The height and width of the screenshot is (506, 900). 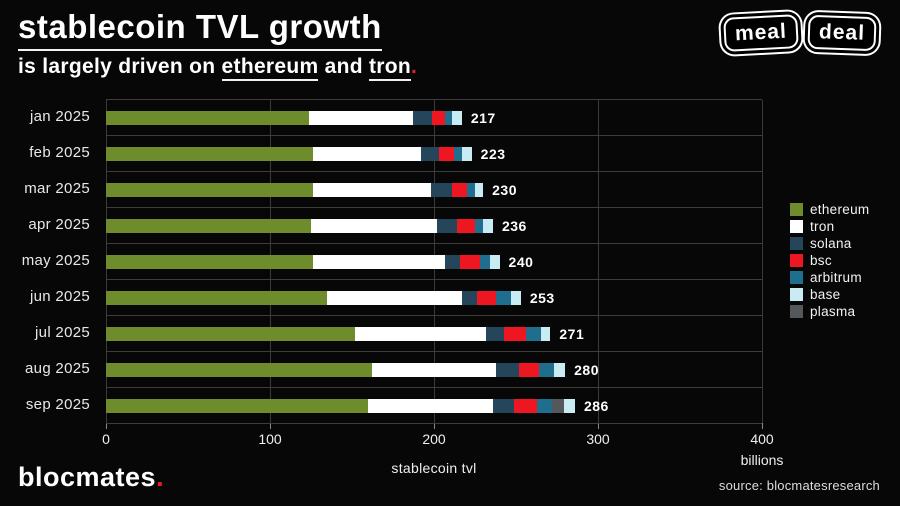 What do you see at coordinates (796, 311) in the screenshot?
I see `legend-swatch-plasma` at bounding box center [796, 311].